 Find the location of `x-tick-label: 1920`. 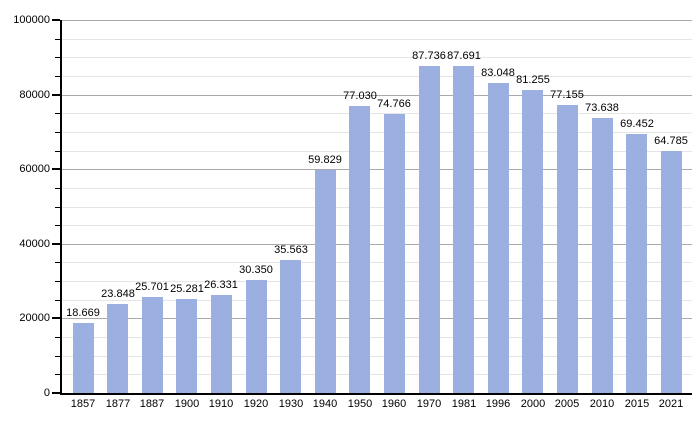

x-tick-label: 1920 is located at coordinates (256, 404).